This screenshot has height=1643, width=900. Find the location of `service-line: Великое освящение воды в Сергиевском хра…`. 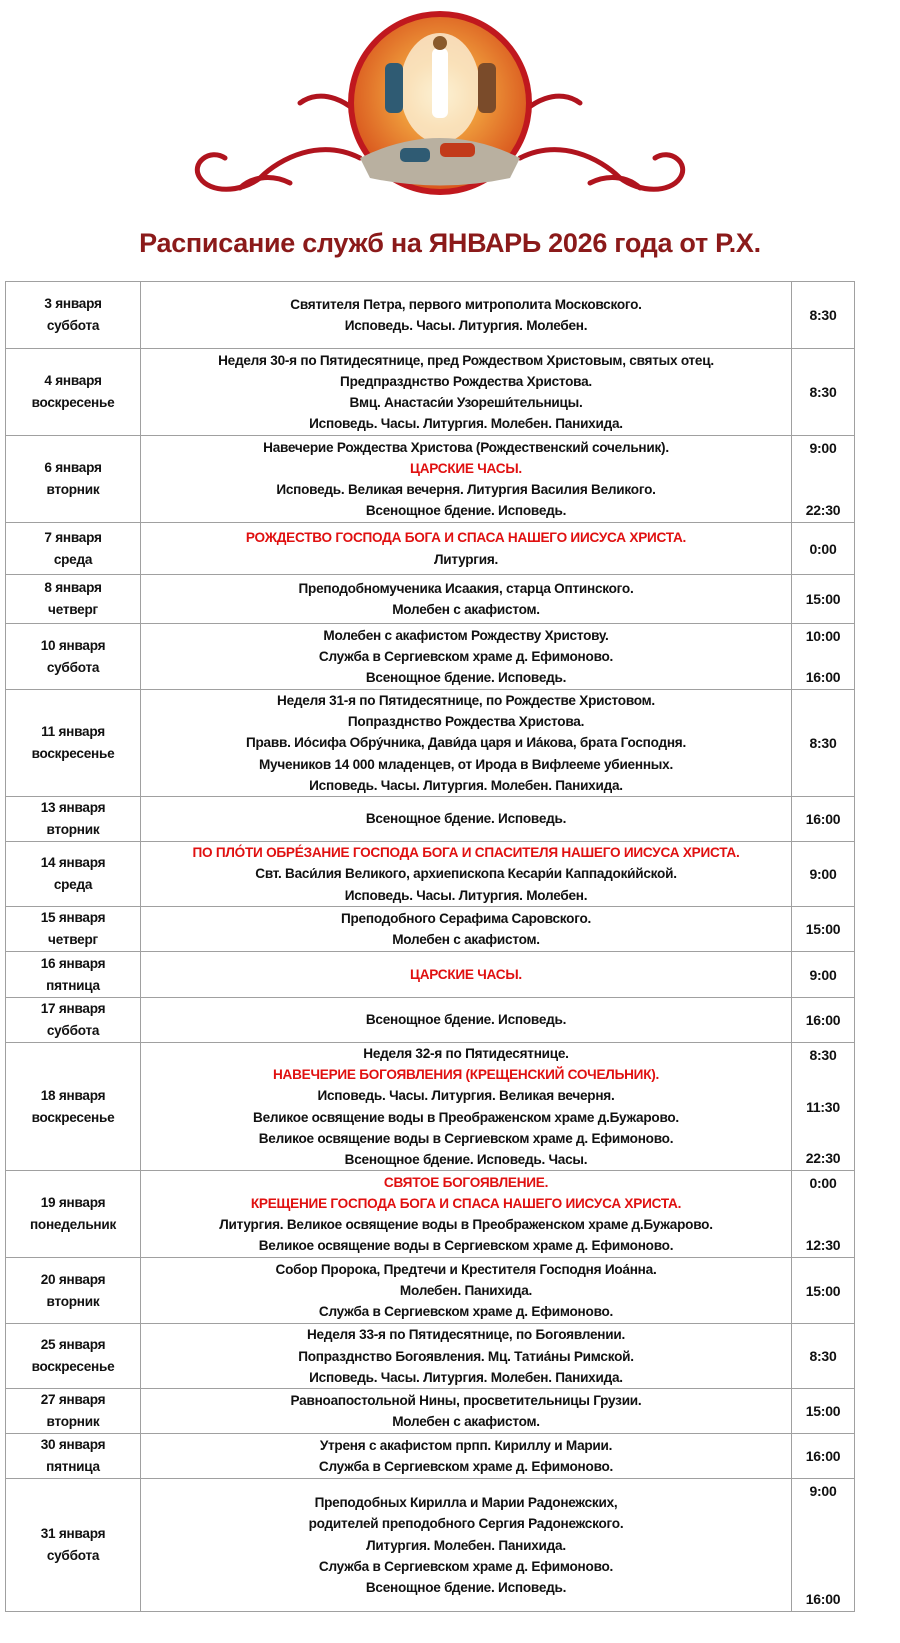

service-line: Великое освящение воды в Сергиевском хра… is located at coordinates (466, 1246).